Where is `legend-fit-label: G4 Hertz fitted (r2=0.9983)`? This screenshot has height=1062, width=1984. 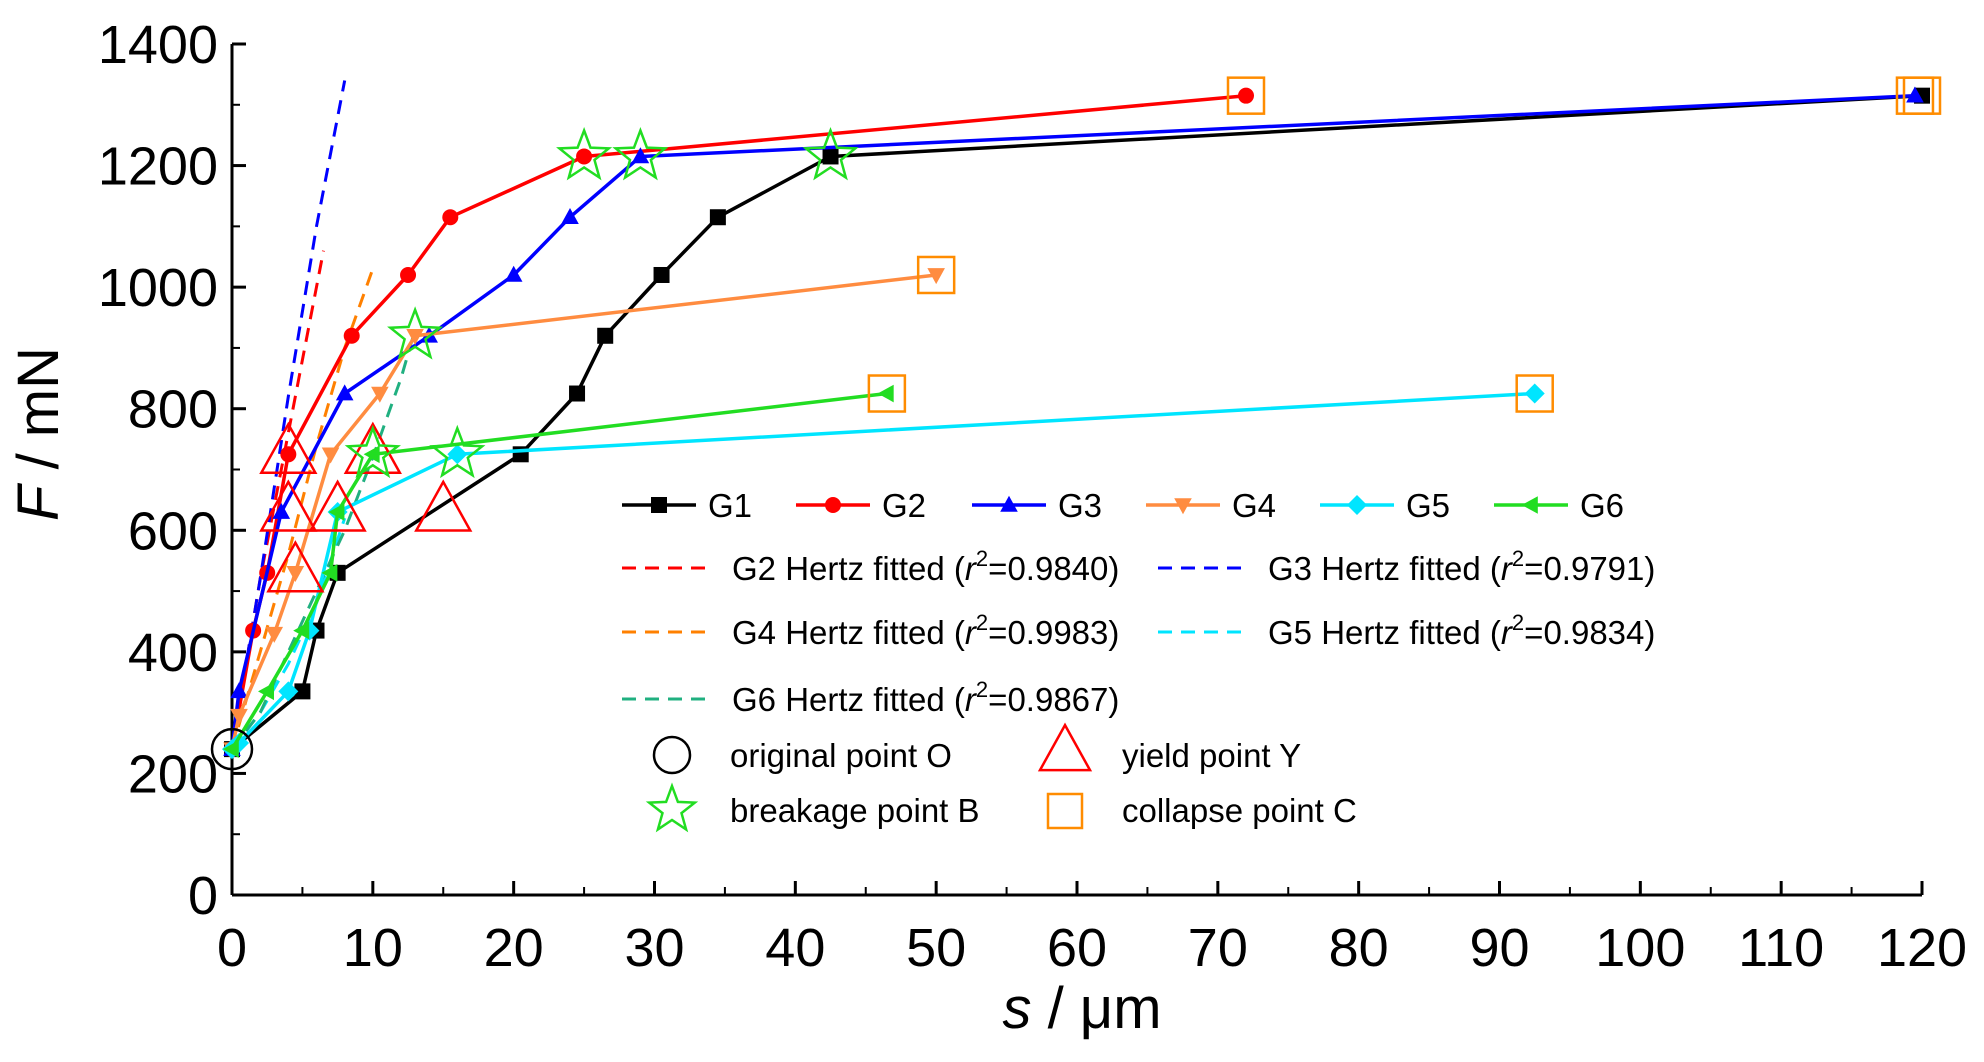 legend-fit-label: G4 Hertz fitted (r2=0.9983) is located at coordinates (925, 630).